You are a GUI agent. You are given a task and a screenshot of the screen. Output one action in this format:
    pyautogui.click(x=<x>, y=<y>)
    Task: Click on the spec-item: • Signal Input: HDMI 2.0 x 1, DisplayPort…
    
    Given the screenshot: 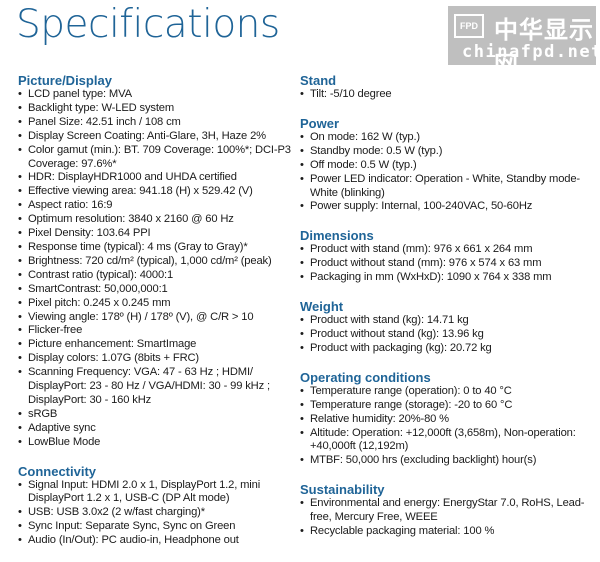 What is the action you would take?
    pyautogui.click(x=156, y=493)
    